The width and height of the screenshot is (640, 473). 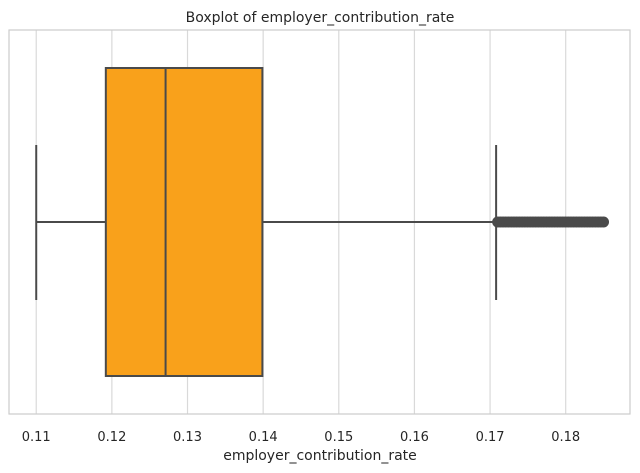 I want to click on x-axis-label: employer_contribution_rate, so click(x=320, y=456).